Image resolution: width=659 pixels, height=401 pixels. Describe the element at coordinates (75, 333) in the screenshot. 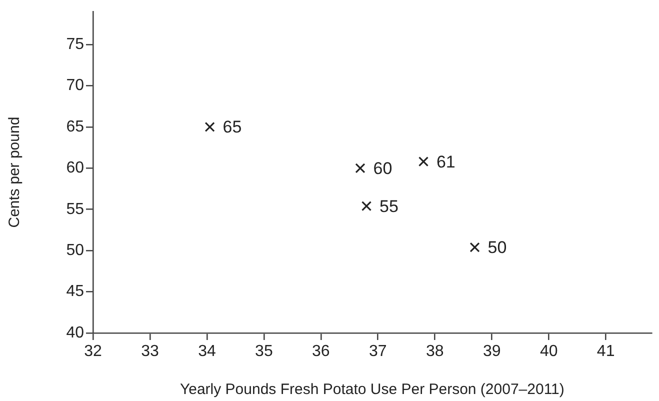

I see `y-tick-label: 40` at that location.